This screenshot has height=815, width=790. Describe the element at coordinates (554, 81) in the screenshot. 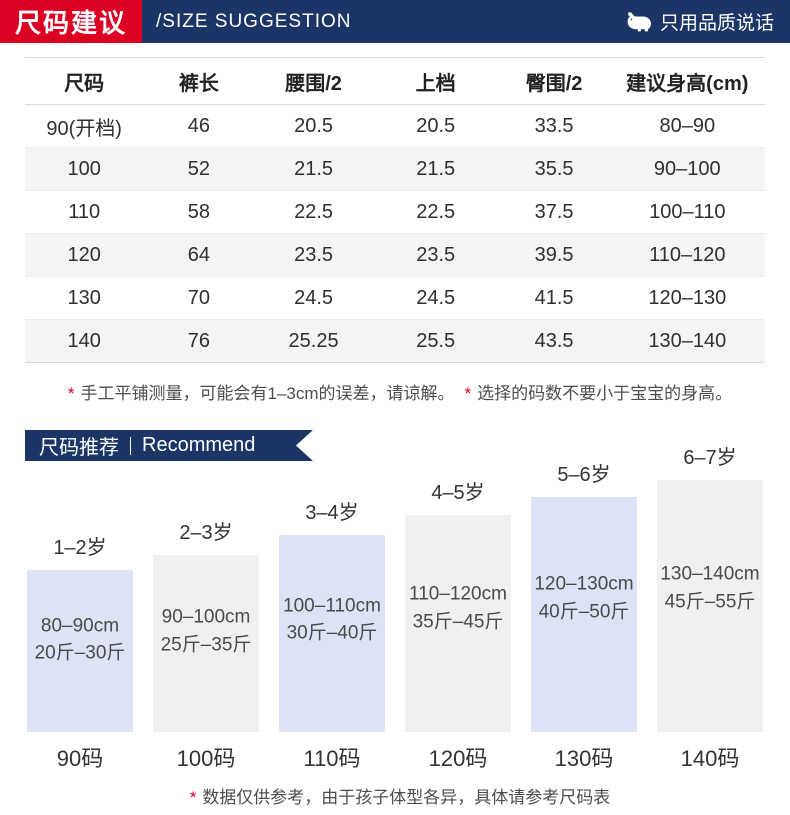

I see `column-header: 臀围/2` at that location.